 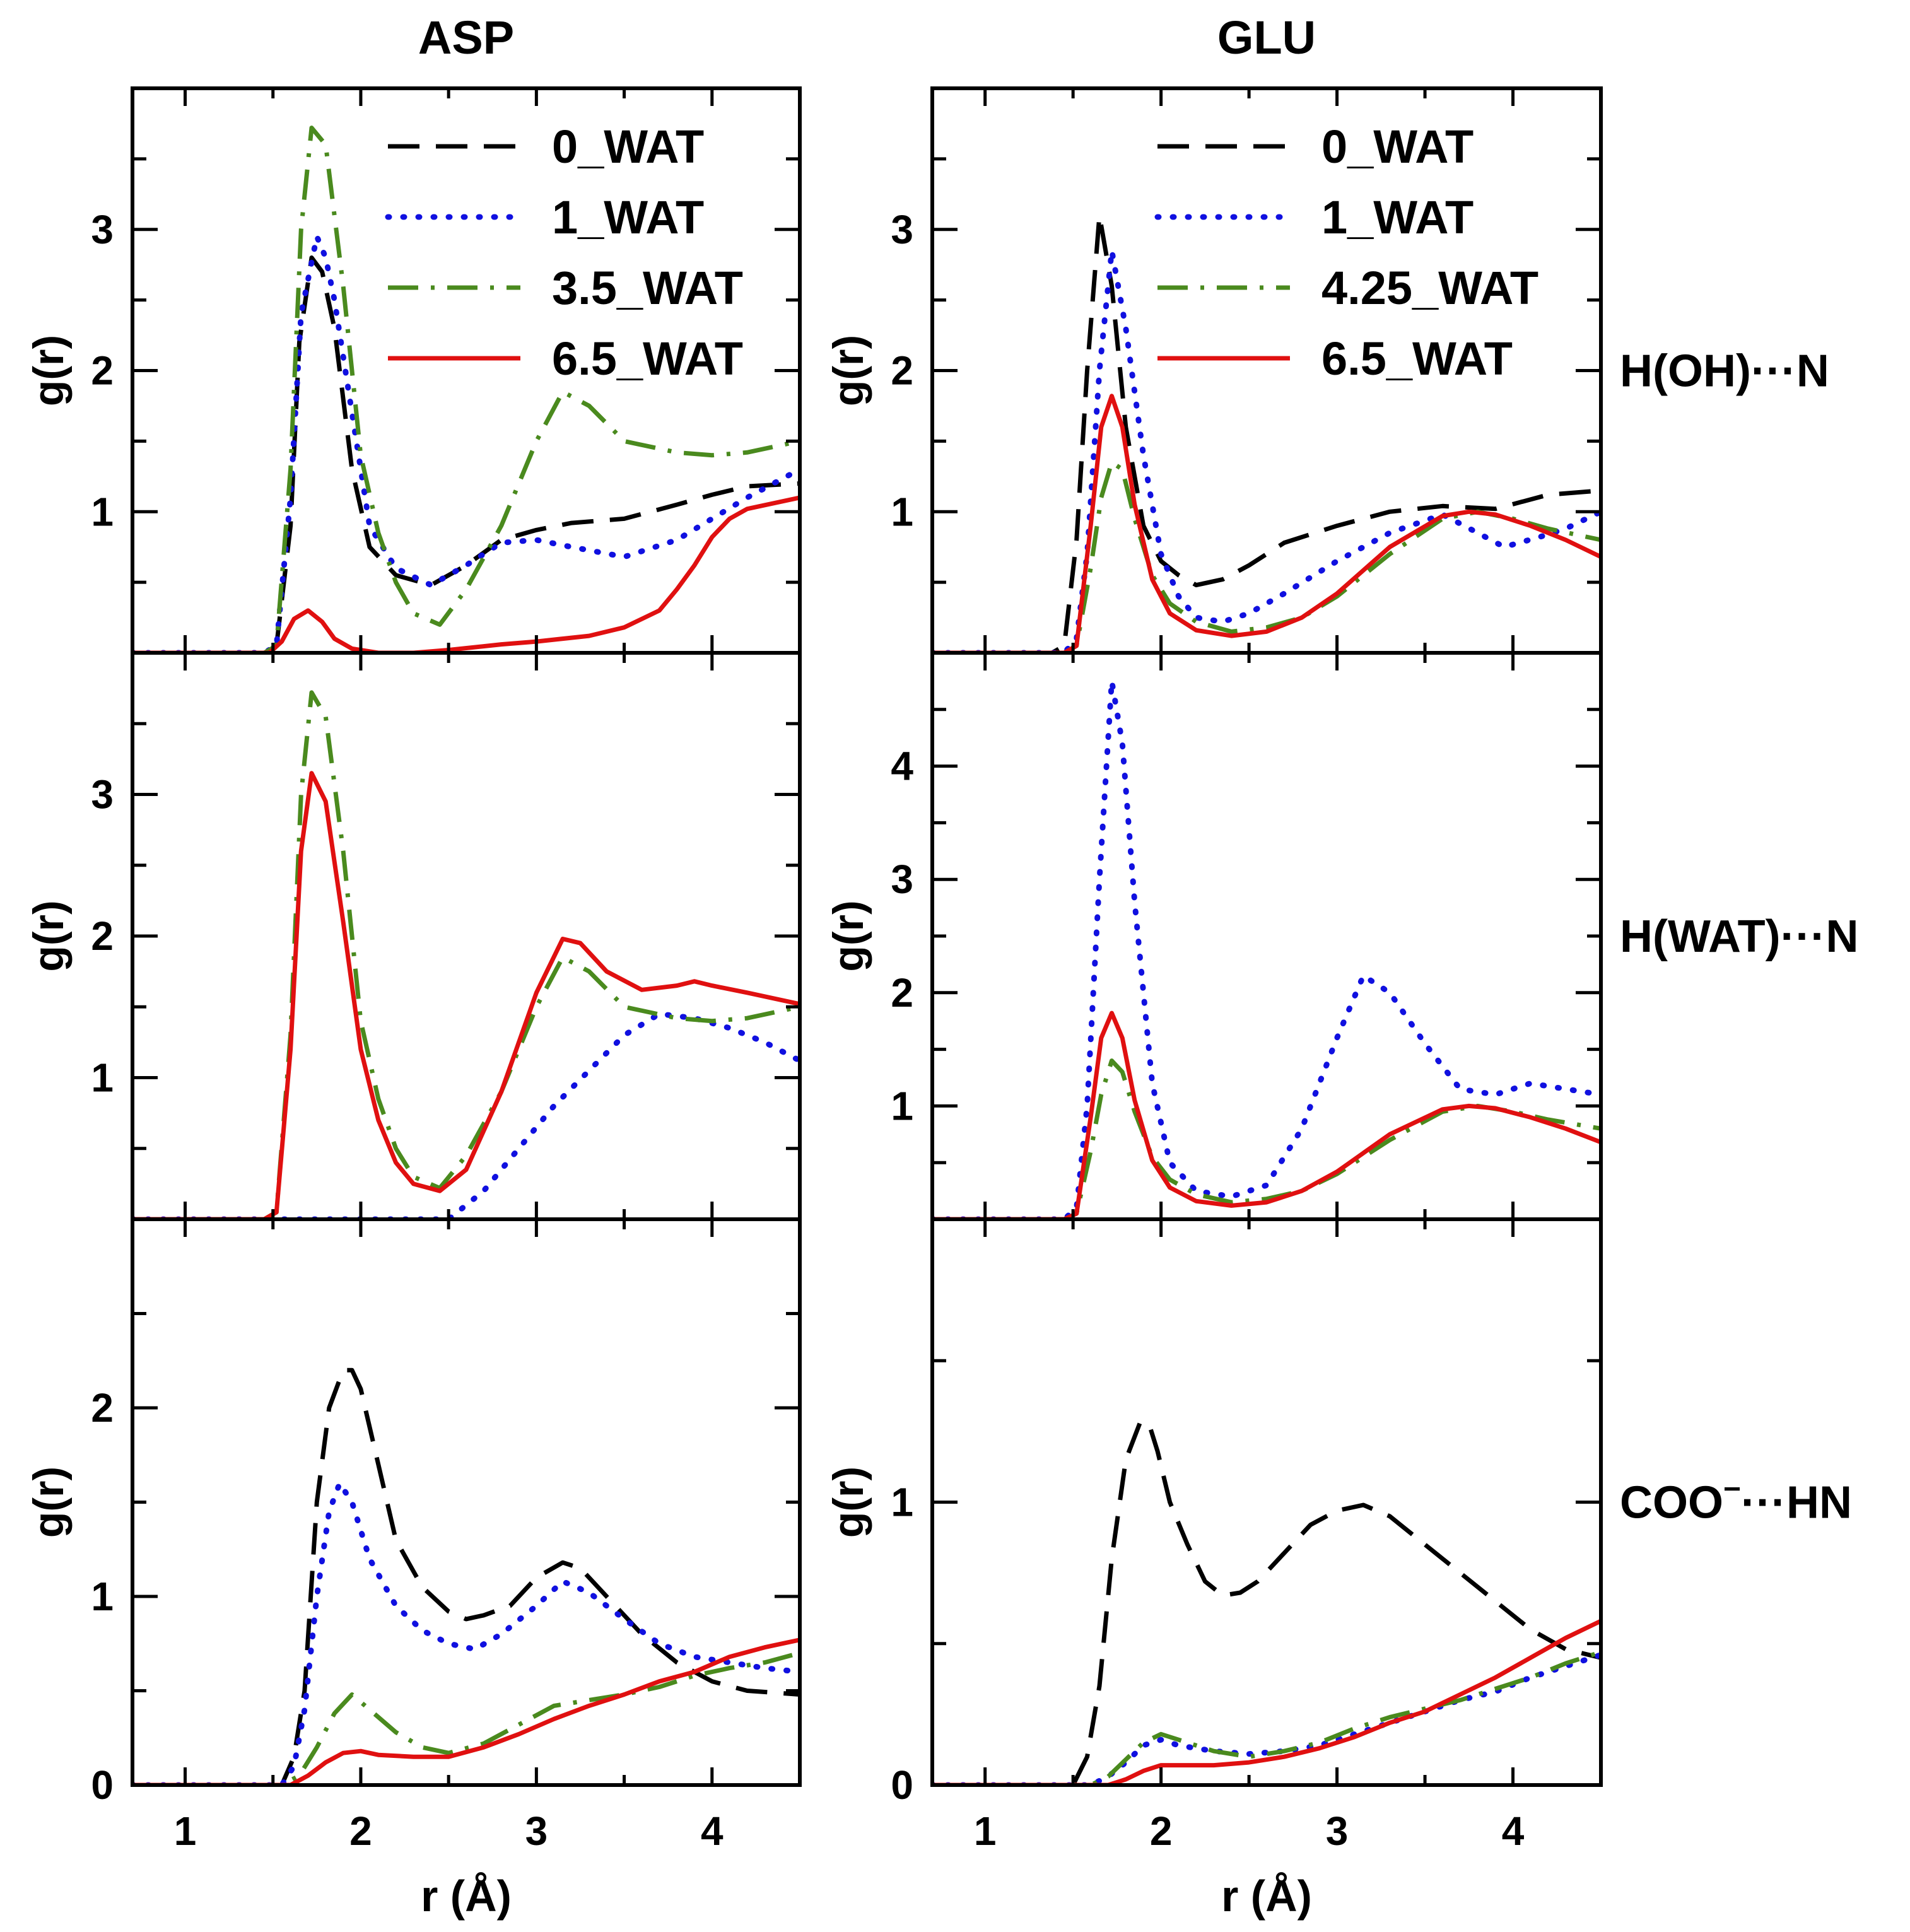 What do you see at coordinates (902, 766) in the screenshot?
I see `y-tick-label: 4` at bounding box center [902, 766].